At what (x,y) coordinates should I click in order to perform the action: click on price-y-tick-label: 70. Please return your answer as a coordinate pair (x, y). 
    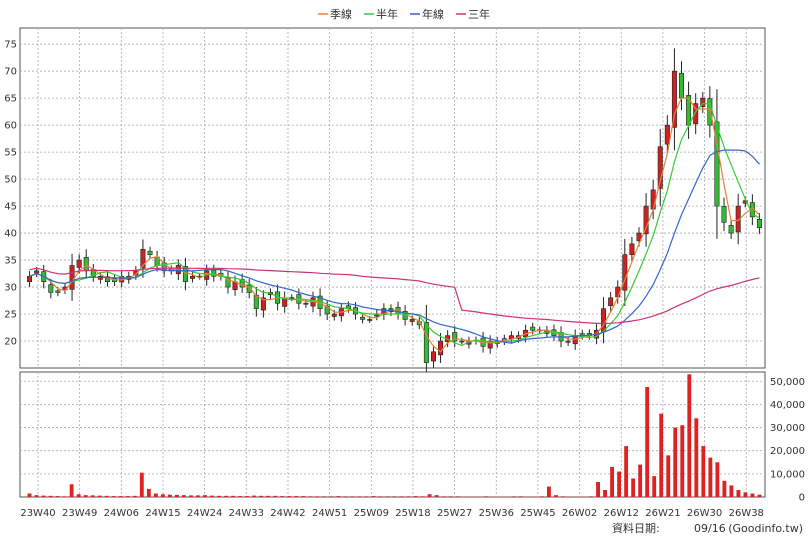
    Looking at the image, I should click on (10, 72).